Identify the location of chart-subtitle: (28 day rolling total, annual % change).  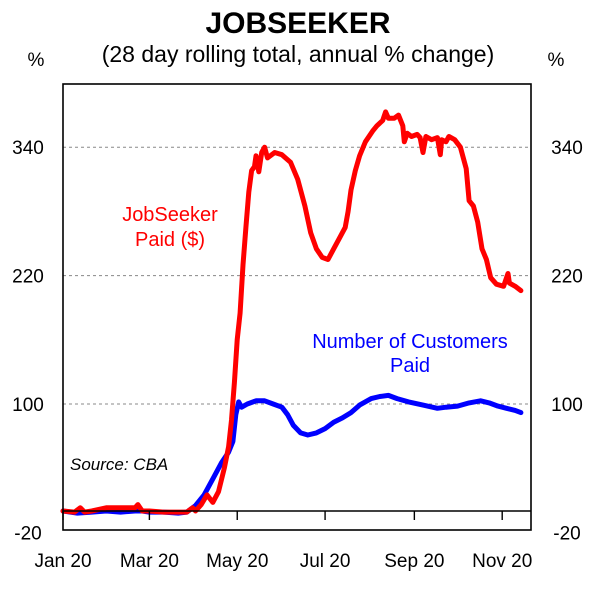
(298, 54).